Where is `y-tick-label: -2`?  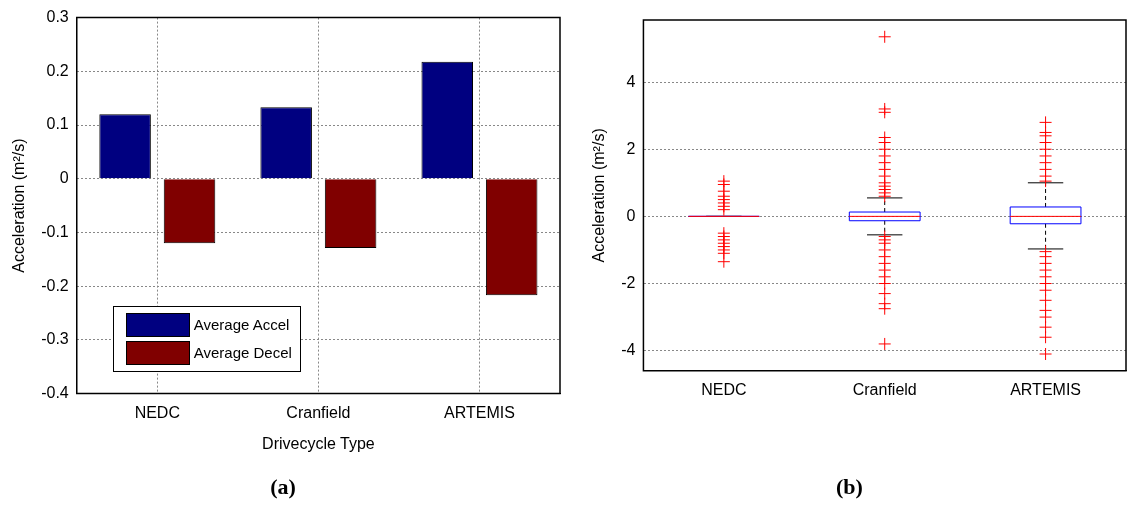
y-tick-label: -2 is located at coordinates (628, 282).